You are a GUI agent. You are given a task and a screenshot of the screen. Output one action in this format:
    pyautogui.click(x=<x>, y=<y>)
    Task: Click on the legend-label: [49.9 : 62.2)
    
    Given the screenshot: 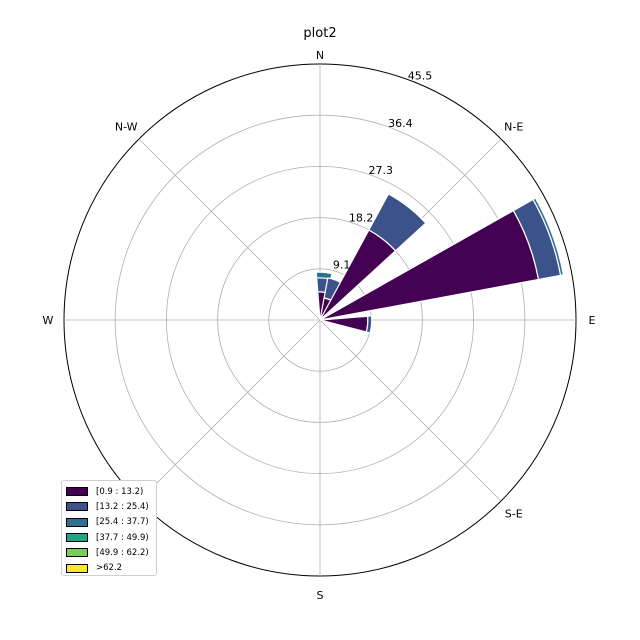 What is the action you would take?
    pyautogui.click(x=122, y=552)
    